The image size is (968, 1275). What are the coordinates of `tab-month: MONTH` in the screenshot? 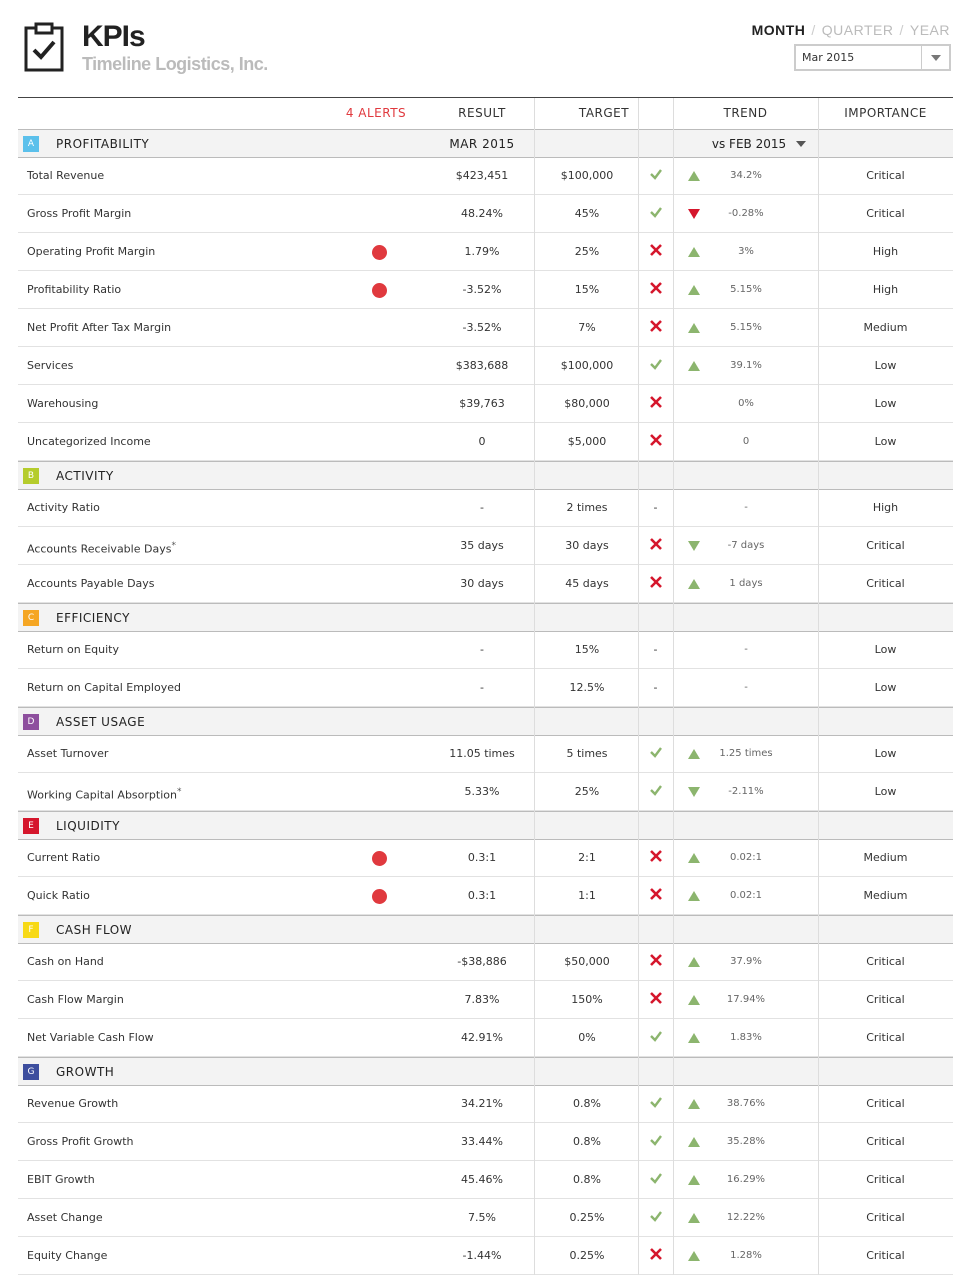 It's located at (778, 30).